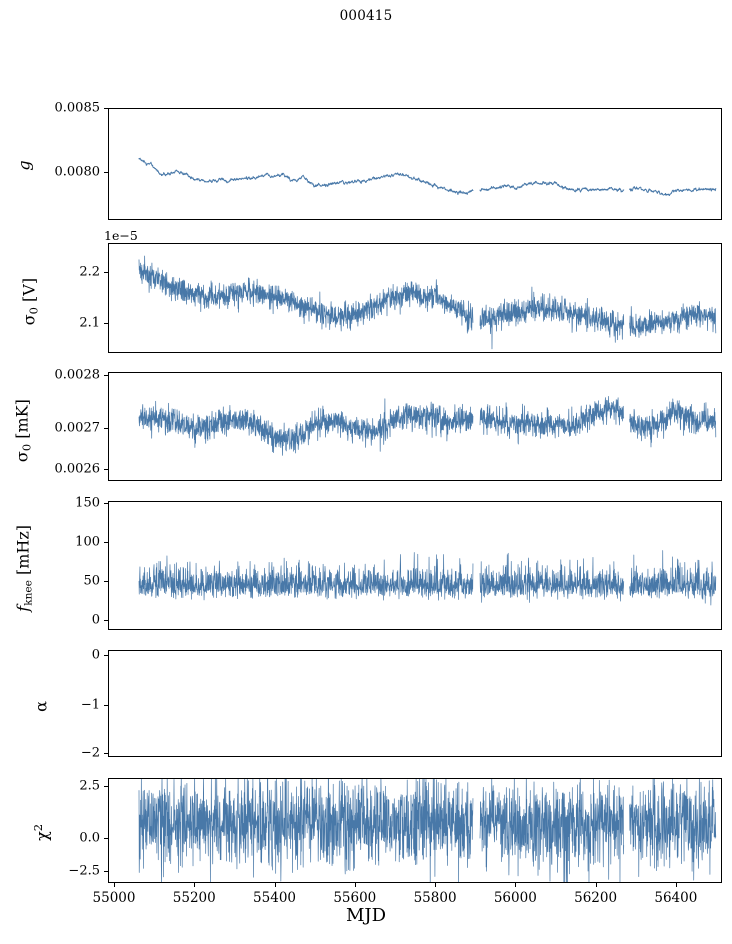 Image resolution: width=732 pixels, height=944 pixels. Describe the element at coordinates (77, 375) in the screenshot. I see `ytick-label-sigma0mk-2: 0.0028` at that location.